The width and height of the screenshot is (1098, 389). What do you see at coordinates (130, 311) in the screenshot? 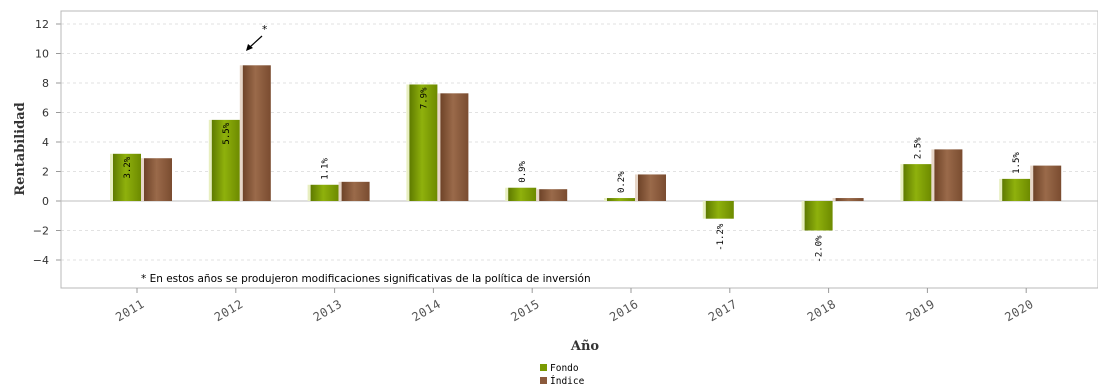
I see `x-tick-label-2011: 2011` at bounding box center [130, 311].